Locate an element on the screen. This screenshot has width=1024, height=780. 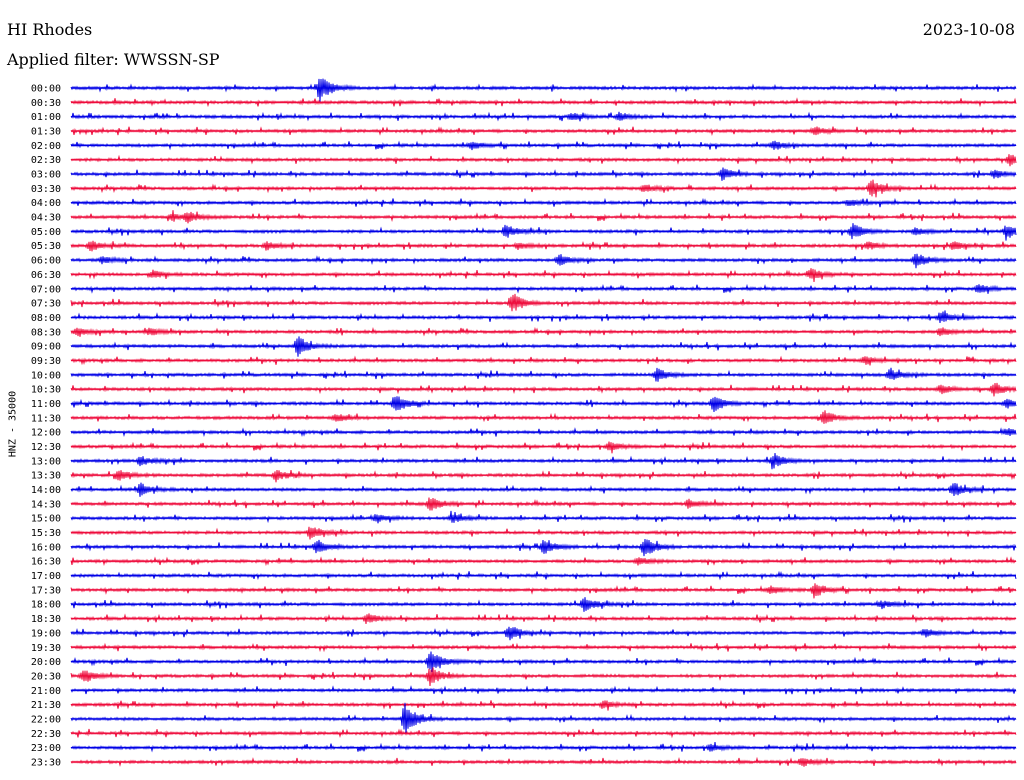
time-tick-label: 21:30 is located at coordinates (46, 705).